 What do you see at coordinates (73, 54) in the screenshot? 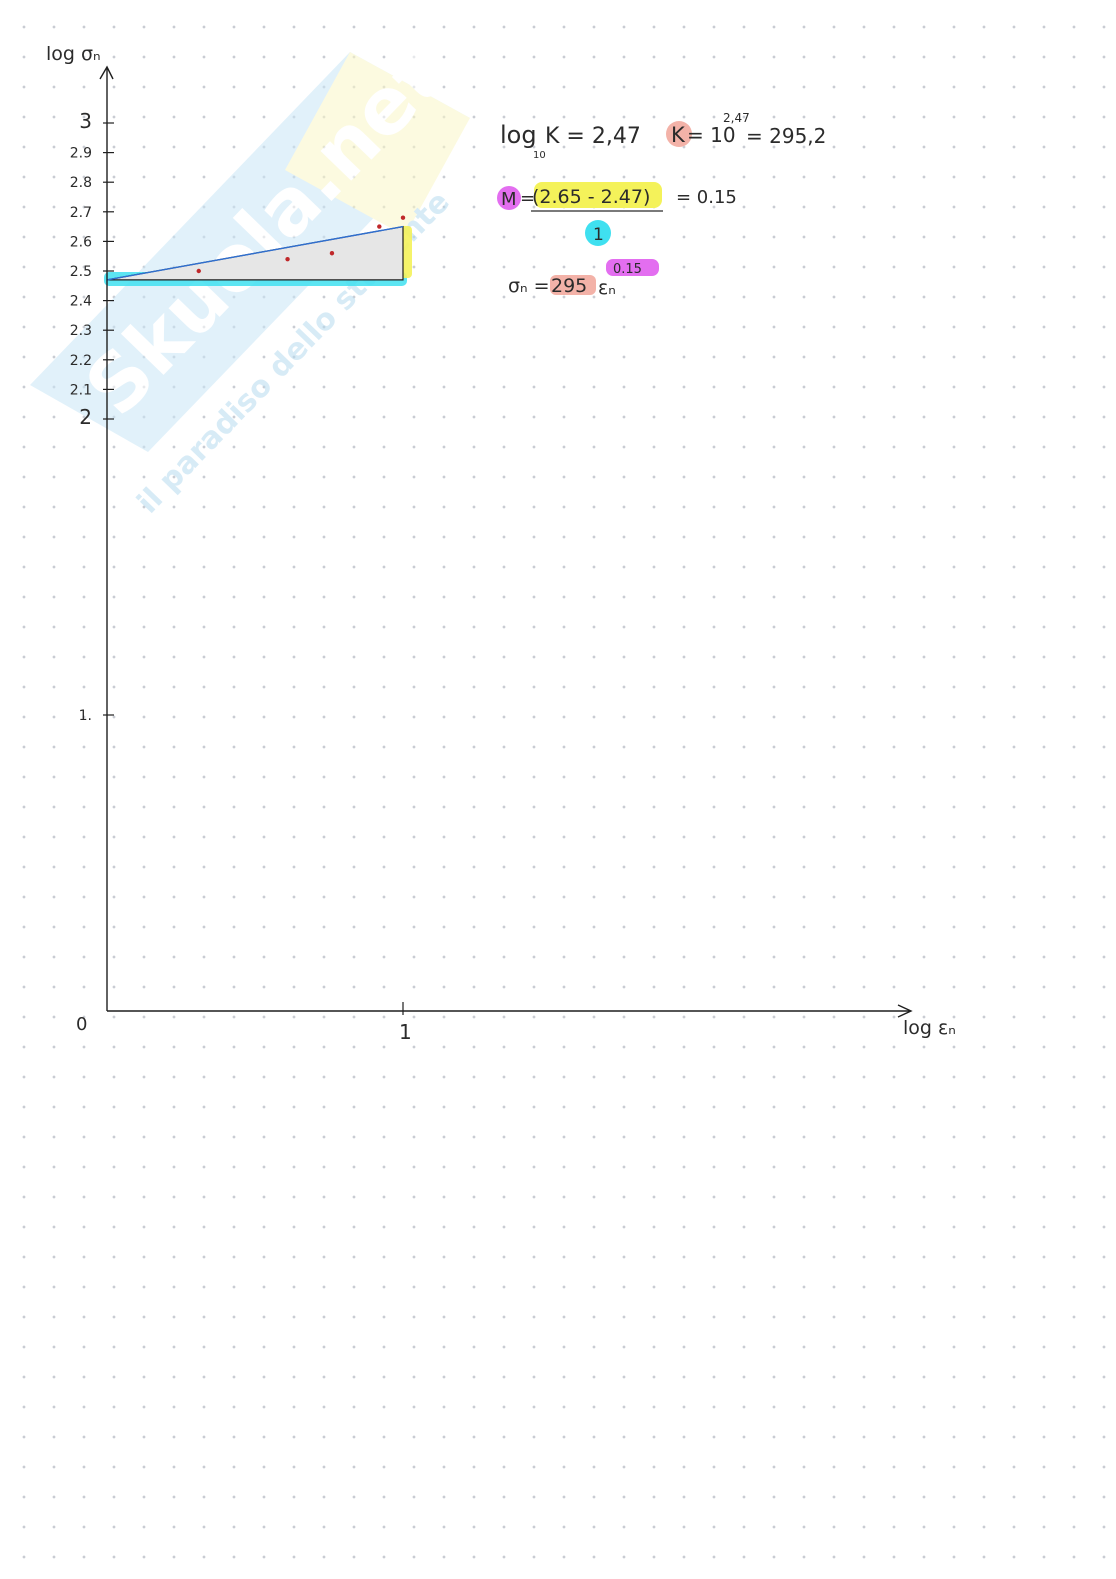
I see `y-axis-label: log σₙ` at bounding box center [73, 54].